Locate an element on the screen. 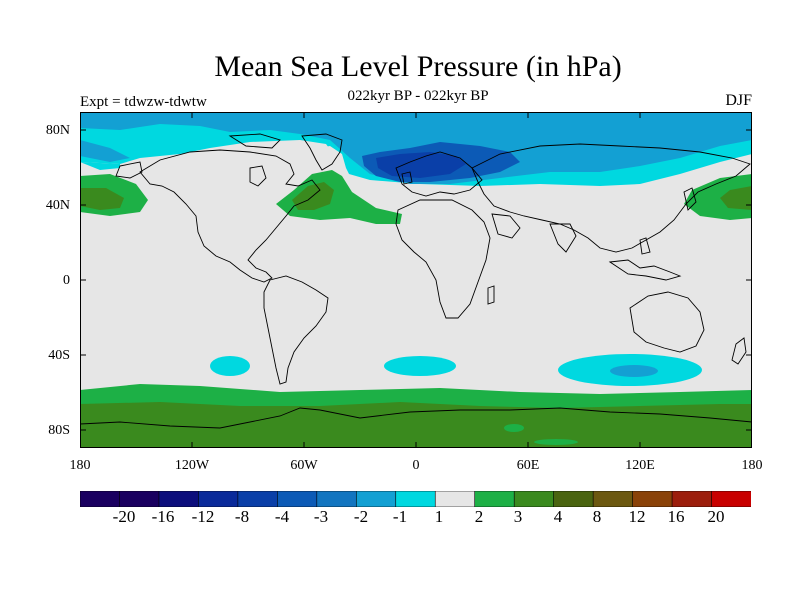 The width and height of the screenshot is (800, 600). experiment-label: Expt = tdwzw-tdwtw is located at coordinates (143, 102).